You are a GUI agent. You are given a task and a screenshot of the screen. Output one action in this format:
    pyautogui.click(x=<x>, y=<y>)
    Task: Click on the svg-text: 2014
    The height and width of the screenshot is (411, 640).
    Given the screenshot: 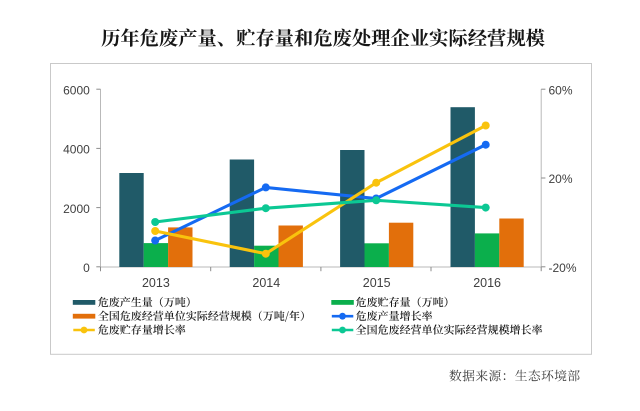 What is the action you would take?
    pyautogui.click(x=266, y=283)
    